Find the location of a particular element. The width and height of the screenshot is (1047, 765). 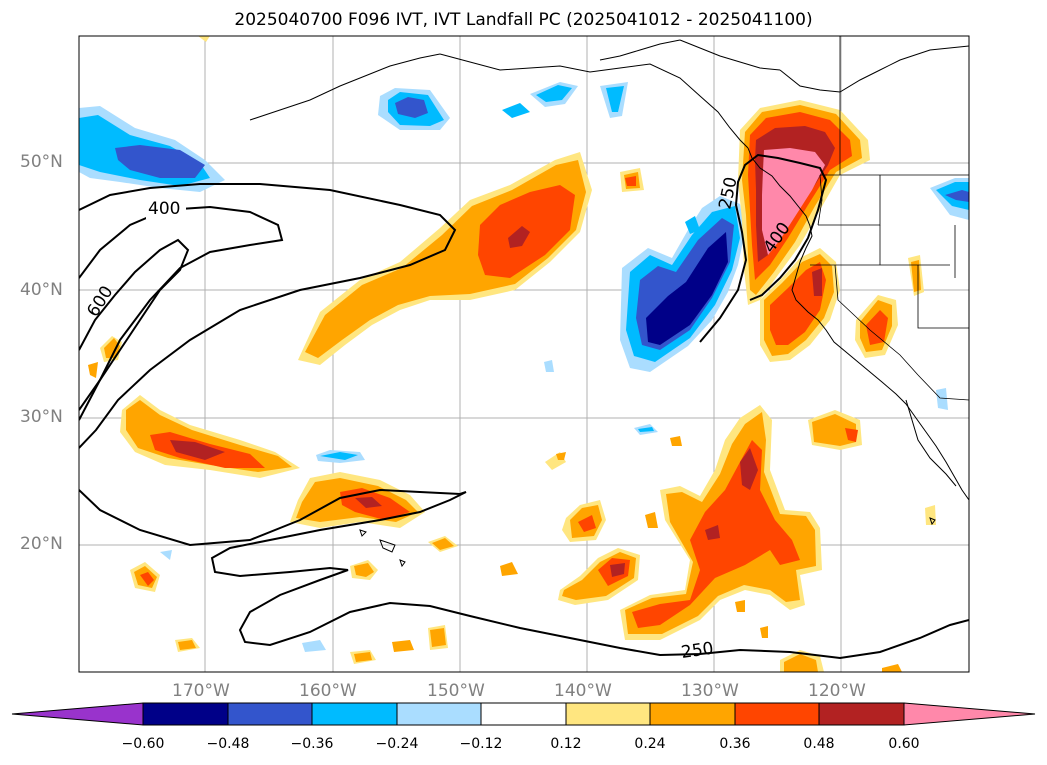

contour-label-250-south: 250 is located at coordinates (697, 651).